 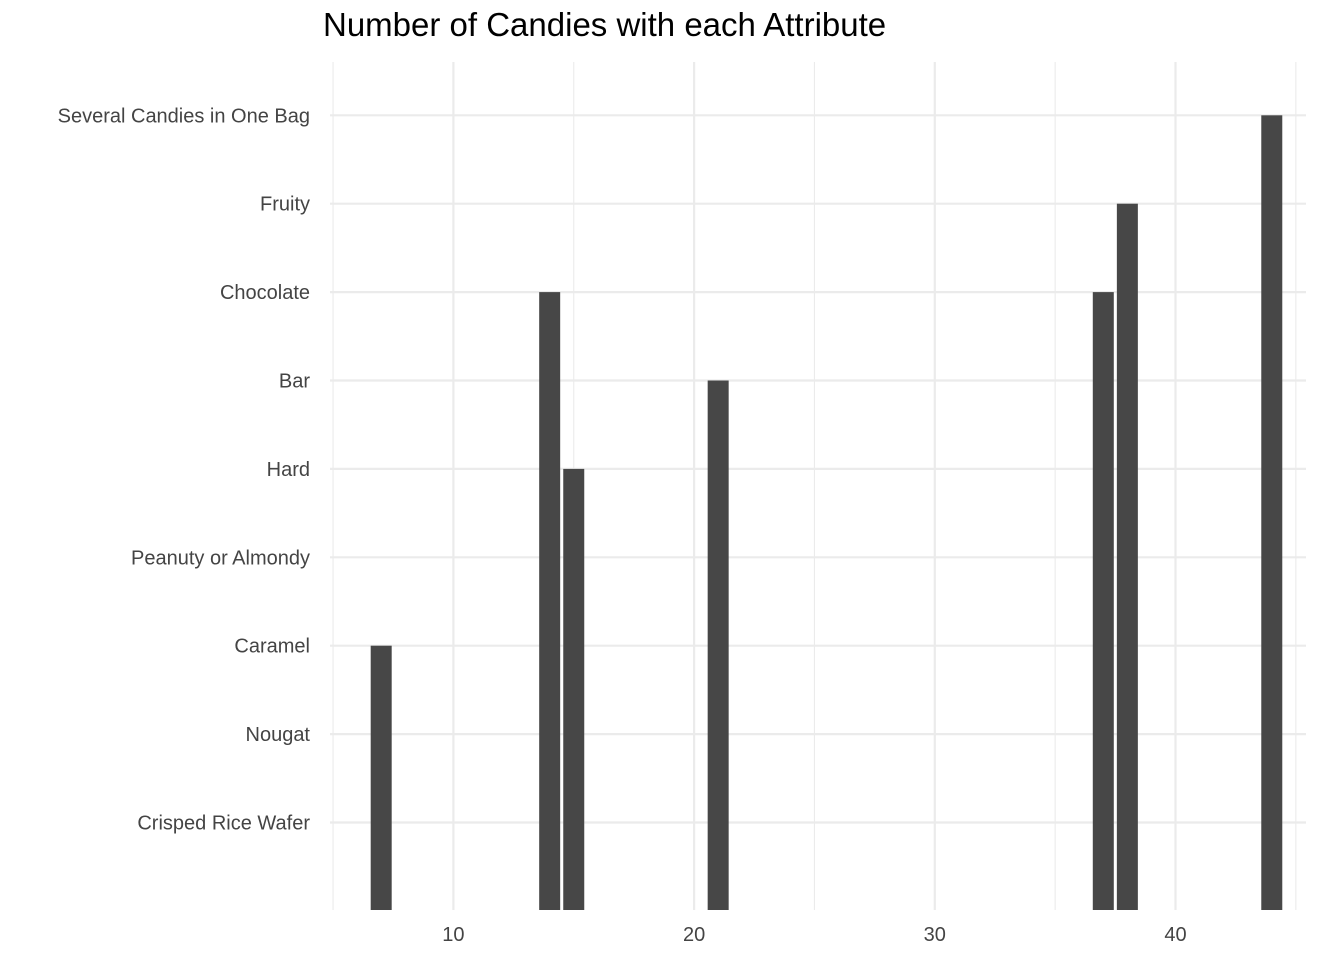 What do you see at coordinates (294, 382) in the screenshot?
I see `y-tick-label: Bar` at bounding box center [294, 382].